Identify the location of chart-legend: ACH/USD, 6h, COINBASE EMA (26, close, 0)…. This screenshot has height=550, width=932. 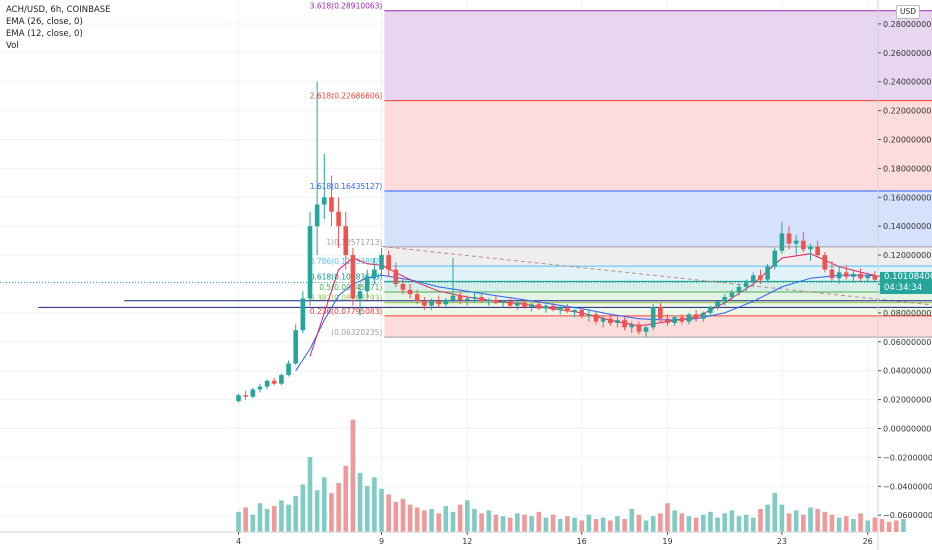
(58, 28).